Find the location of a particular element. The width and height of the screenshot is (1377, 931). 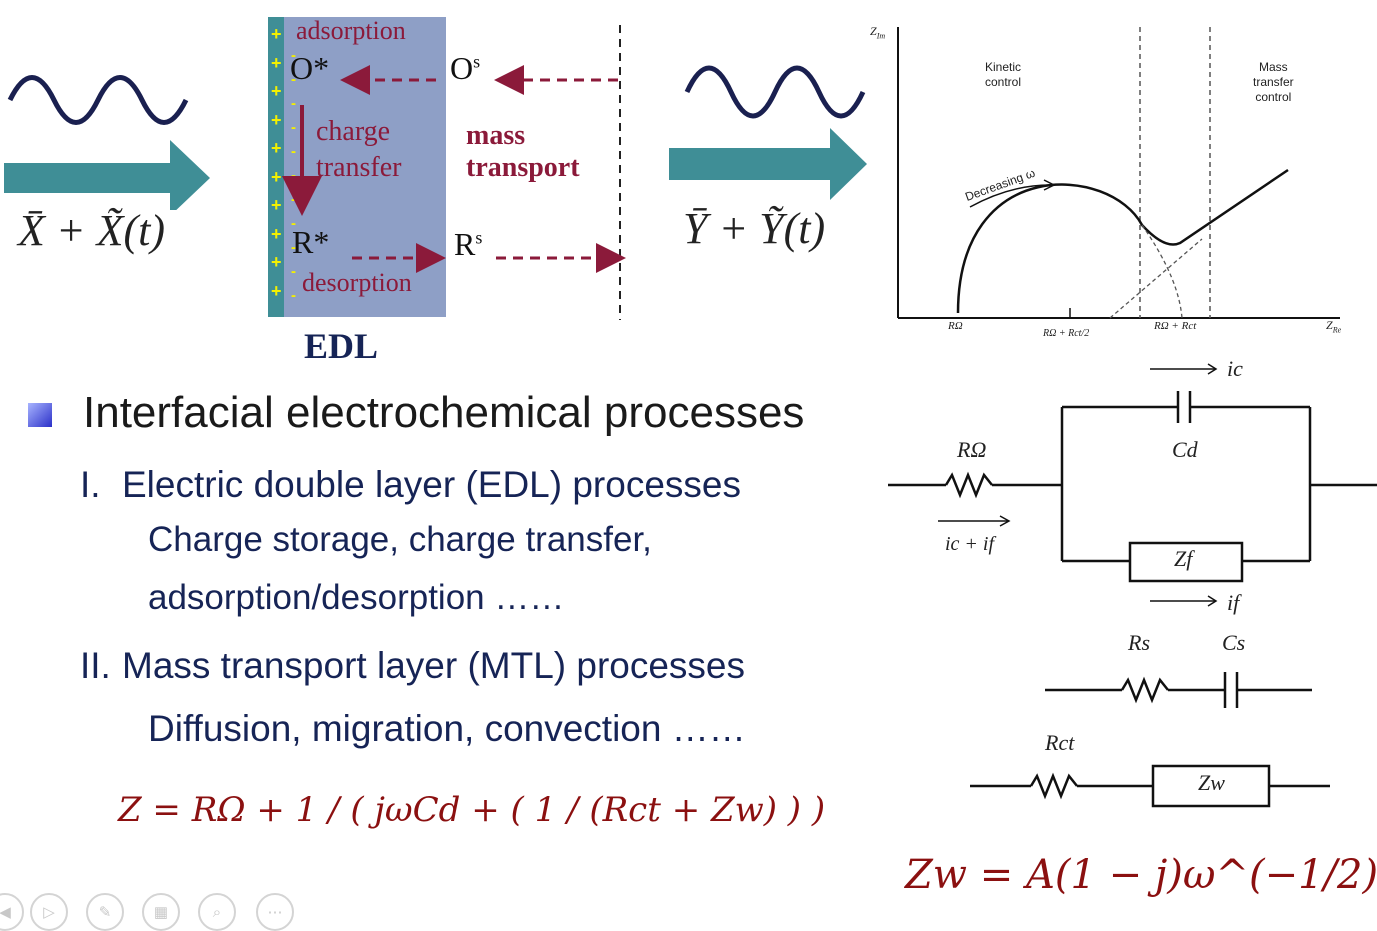

o-star-label: O* is located at coordinates (310, 68).